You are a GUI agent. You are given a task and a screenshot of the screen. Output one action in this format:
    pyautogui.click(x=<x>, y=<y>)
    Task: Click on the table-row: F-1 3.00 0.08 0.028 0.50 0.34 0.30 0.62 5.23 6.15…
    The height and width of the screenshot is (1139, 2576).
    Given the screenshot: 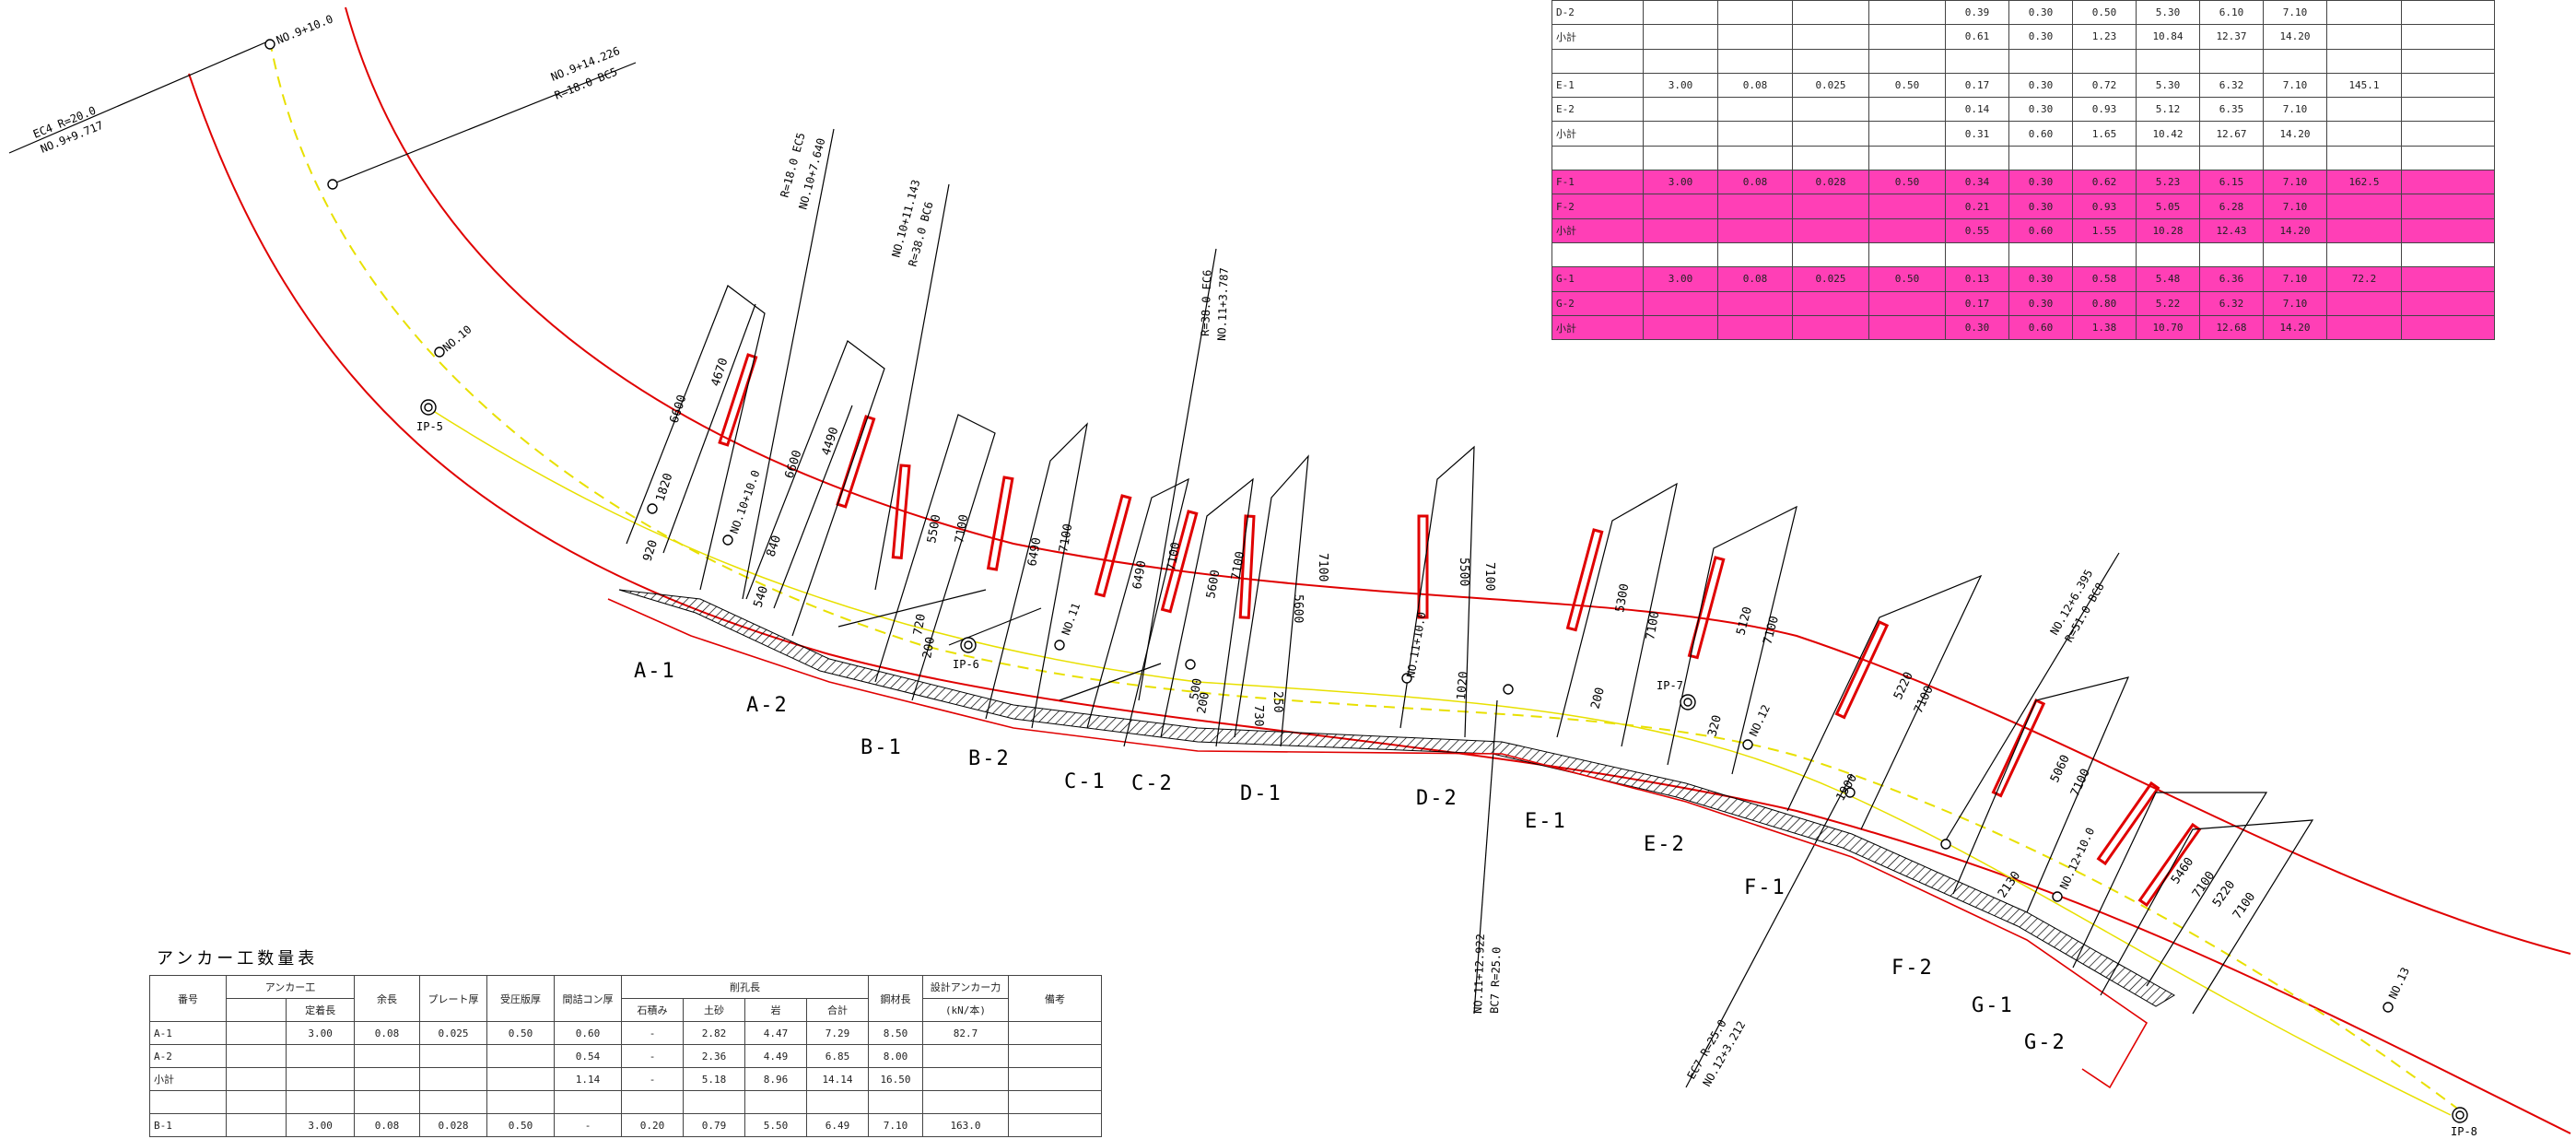 What is the action you would take?
    pyautogui.click(x=2023, y=182)
    